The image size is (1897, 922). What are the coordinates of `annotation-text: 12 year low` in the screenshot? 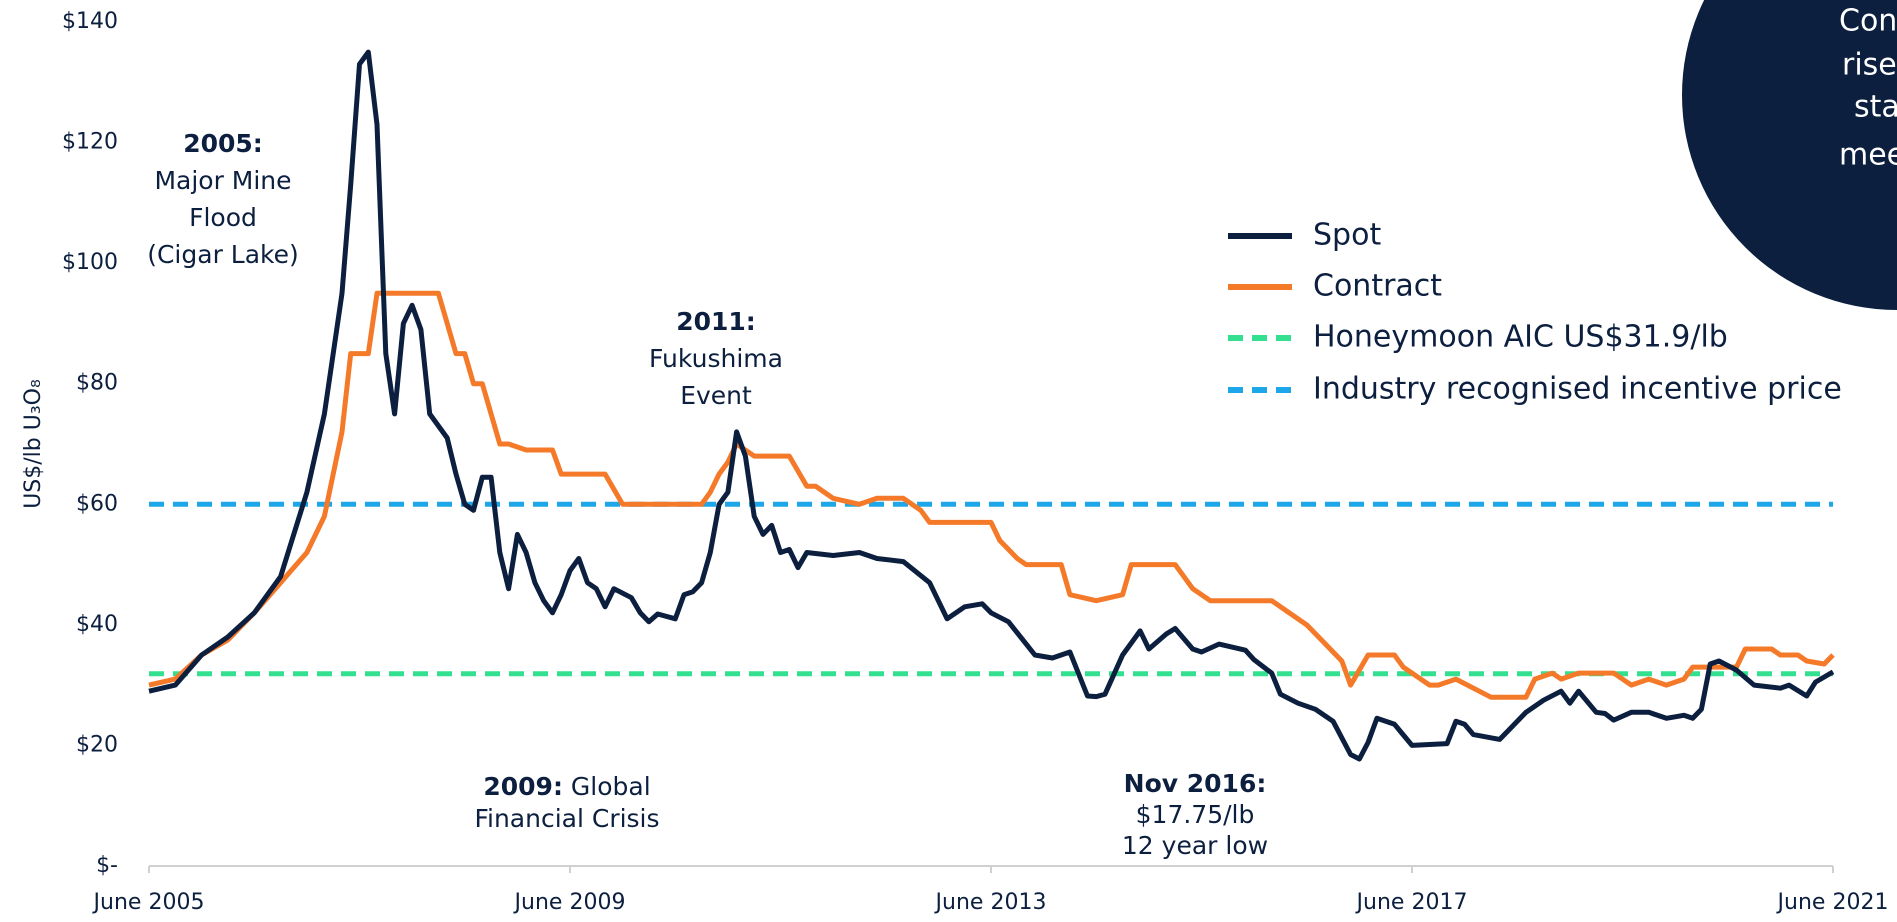 It's located at (1195, 845).